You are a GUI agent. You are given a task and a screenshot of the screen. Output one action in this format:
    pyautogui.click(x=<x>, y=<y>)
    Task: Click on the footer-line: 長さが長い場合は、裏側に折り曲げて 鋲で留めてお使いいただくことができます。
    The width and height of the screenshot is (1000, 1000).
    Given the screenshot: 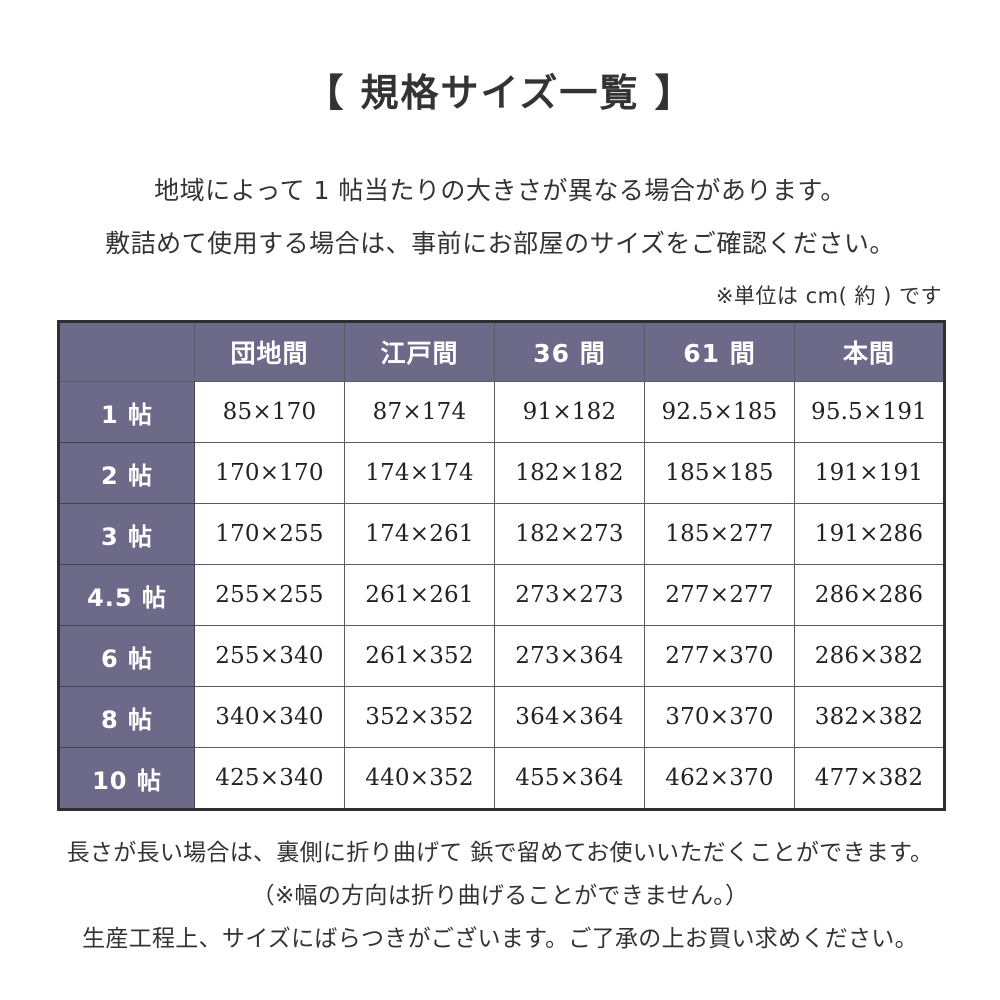 What is the action you would take?
    pyautogui.click(x=500, y=853)
    